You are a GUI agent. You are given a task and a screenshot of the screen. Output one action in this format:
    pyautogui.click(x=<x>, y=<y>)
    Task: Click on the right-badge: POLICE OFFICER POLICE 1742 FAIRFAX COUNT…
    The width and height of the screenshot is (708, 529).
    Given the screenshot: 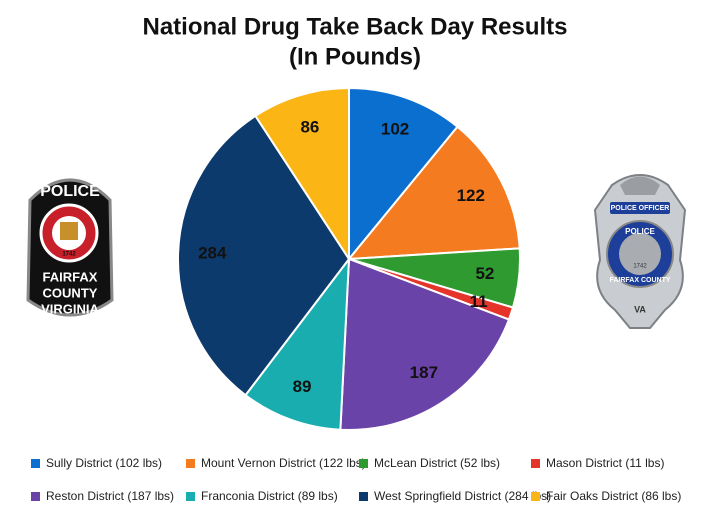 What is the action you would take?
    pyautogui.click(x=640, y=251)
    